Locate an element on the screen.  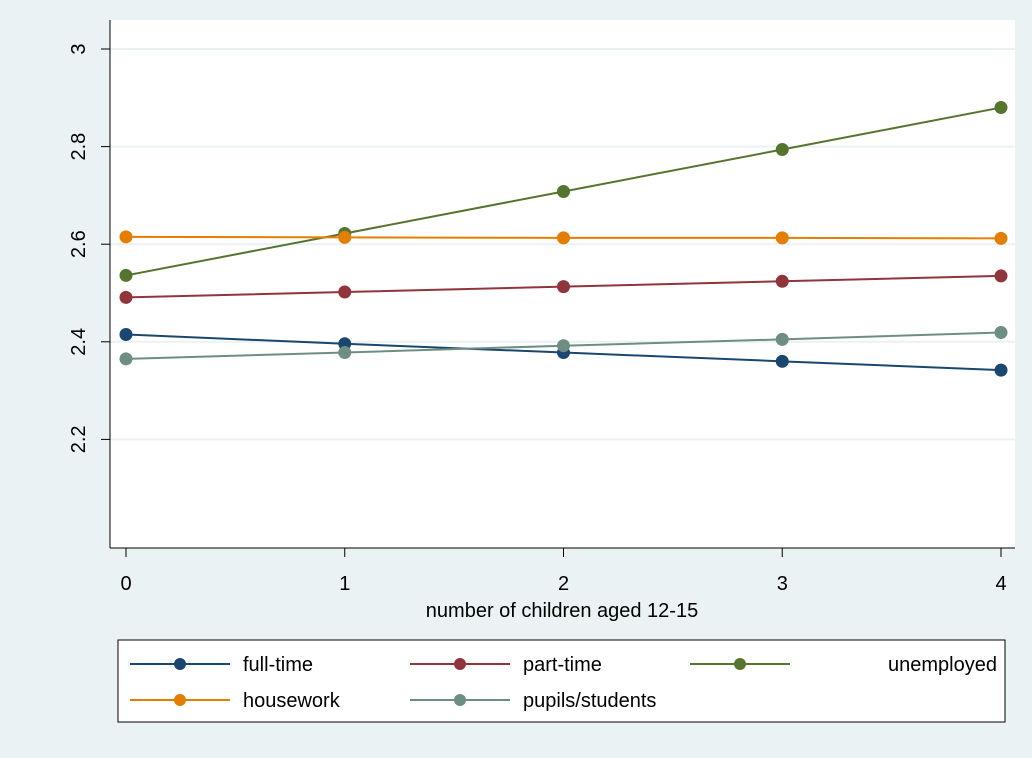
y-tick-label: 2.6 is located at coordinates (79, 244).